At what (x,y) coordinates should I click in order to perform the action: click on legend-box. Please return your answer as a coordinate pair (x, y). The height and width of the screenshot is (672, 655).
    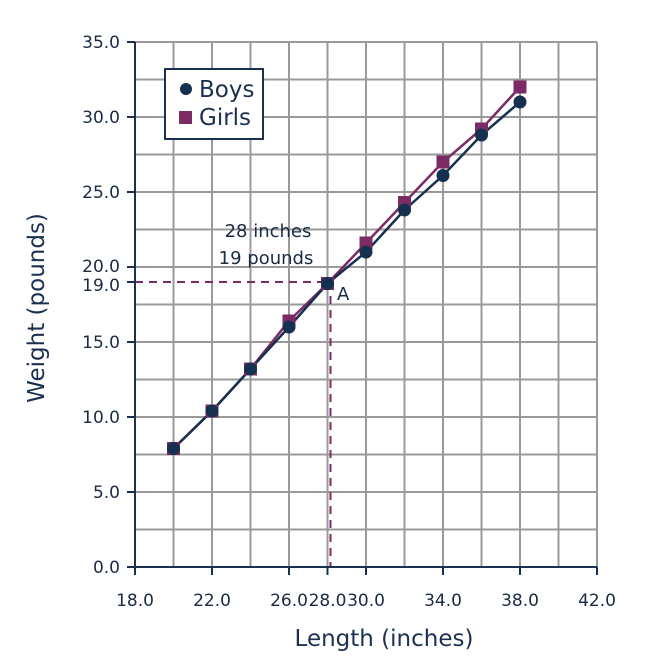
    Looking at the image, I should click on (214, 104).